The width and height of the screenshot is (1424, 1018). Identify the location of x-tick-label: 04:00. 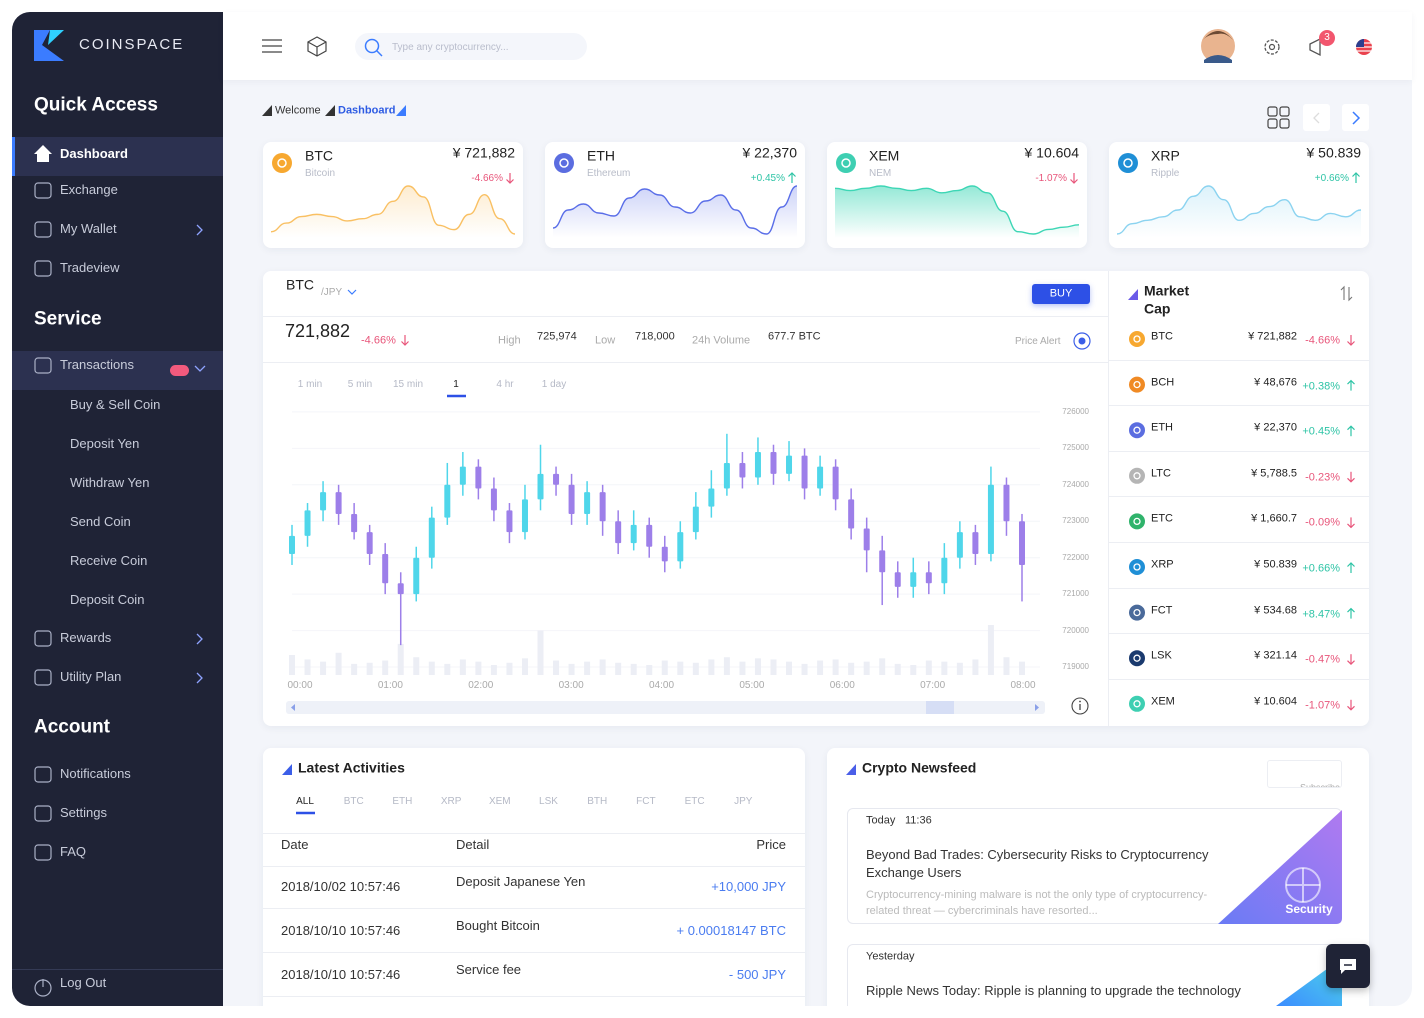
(661, 685).